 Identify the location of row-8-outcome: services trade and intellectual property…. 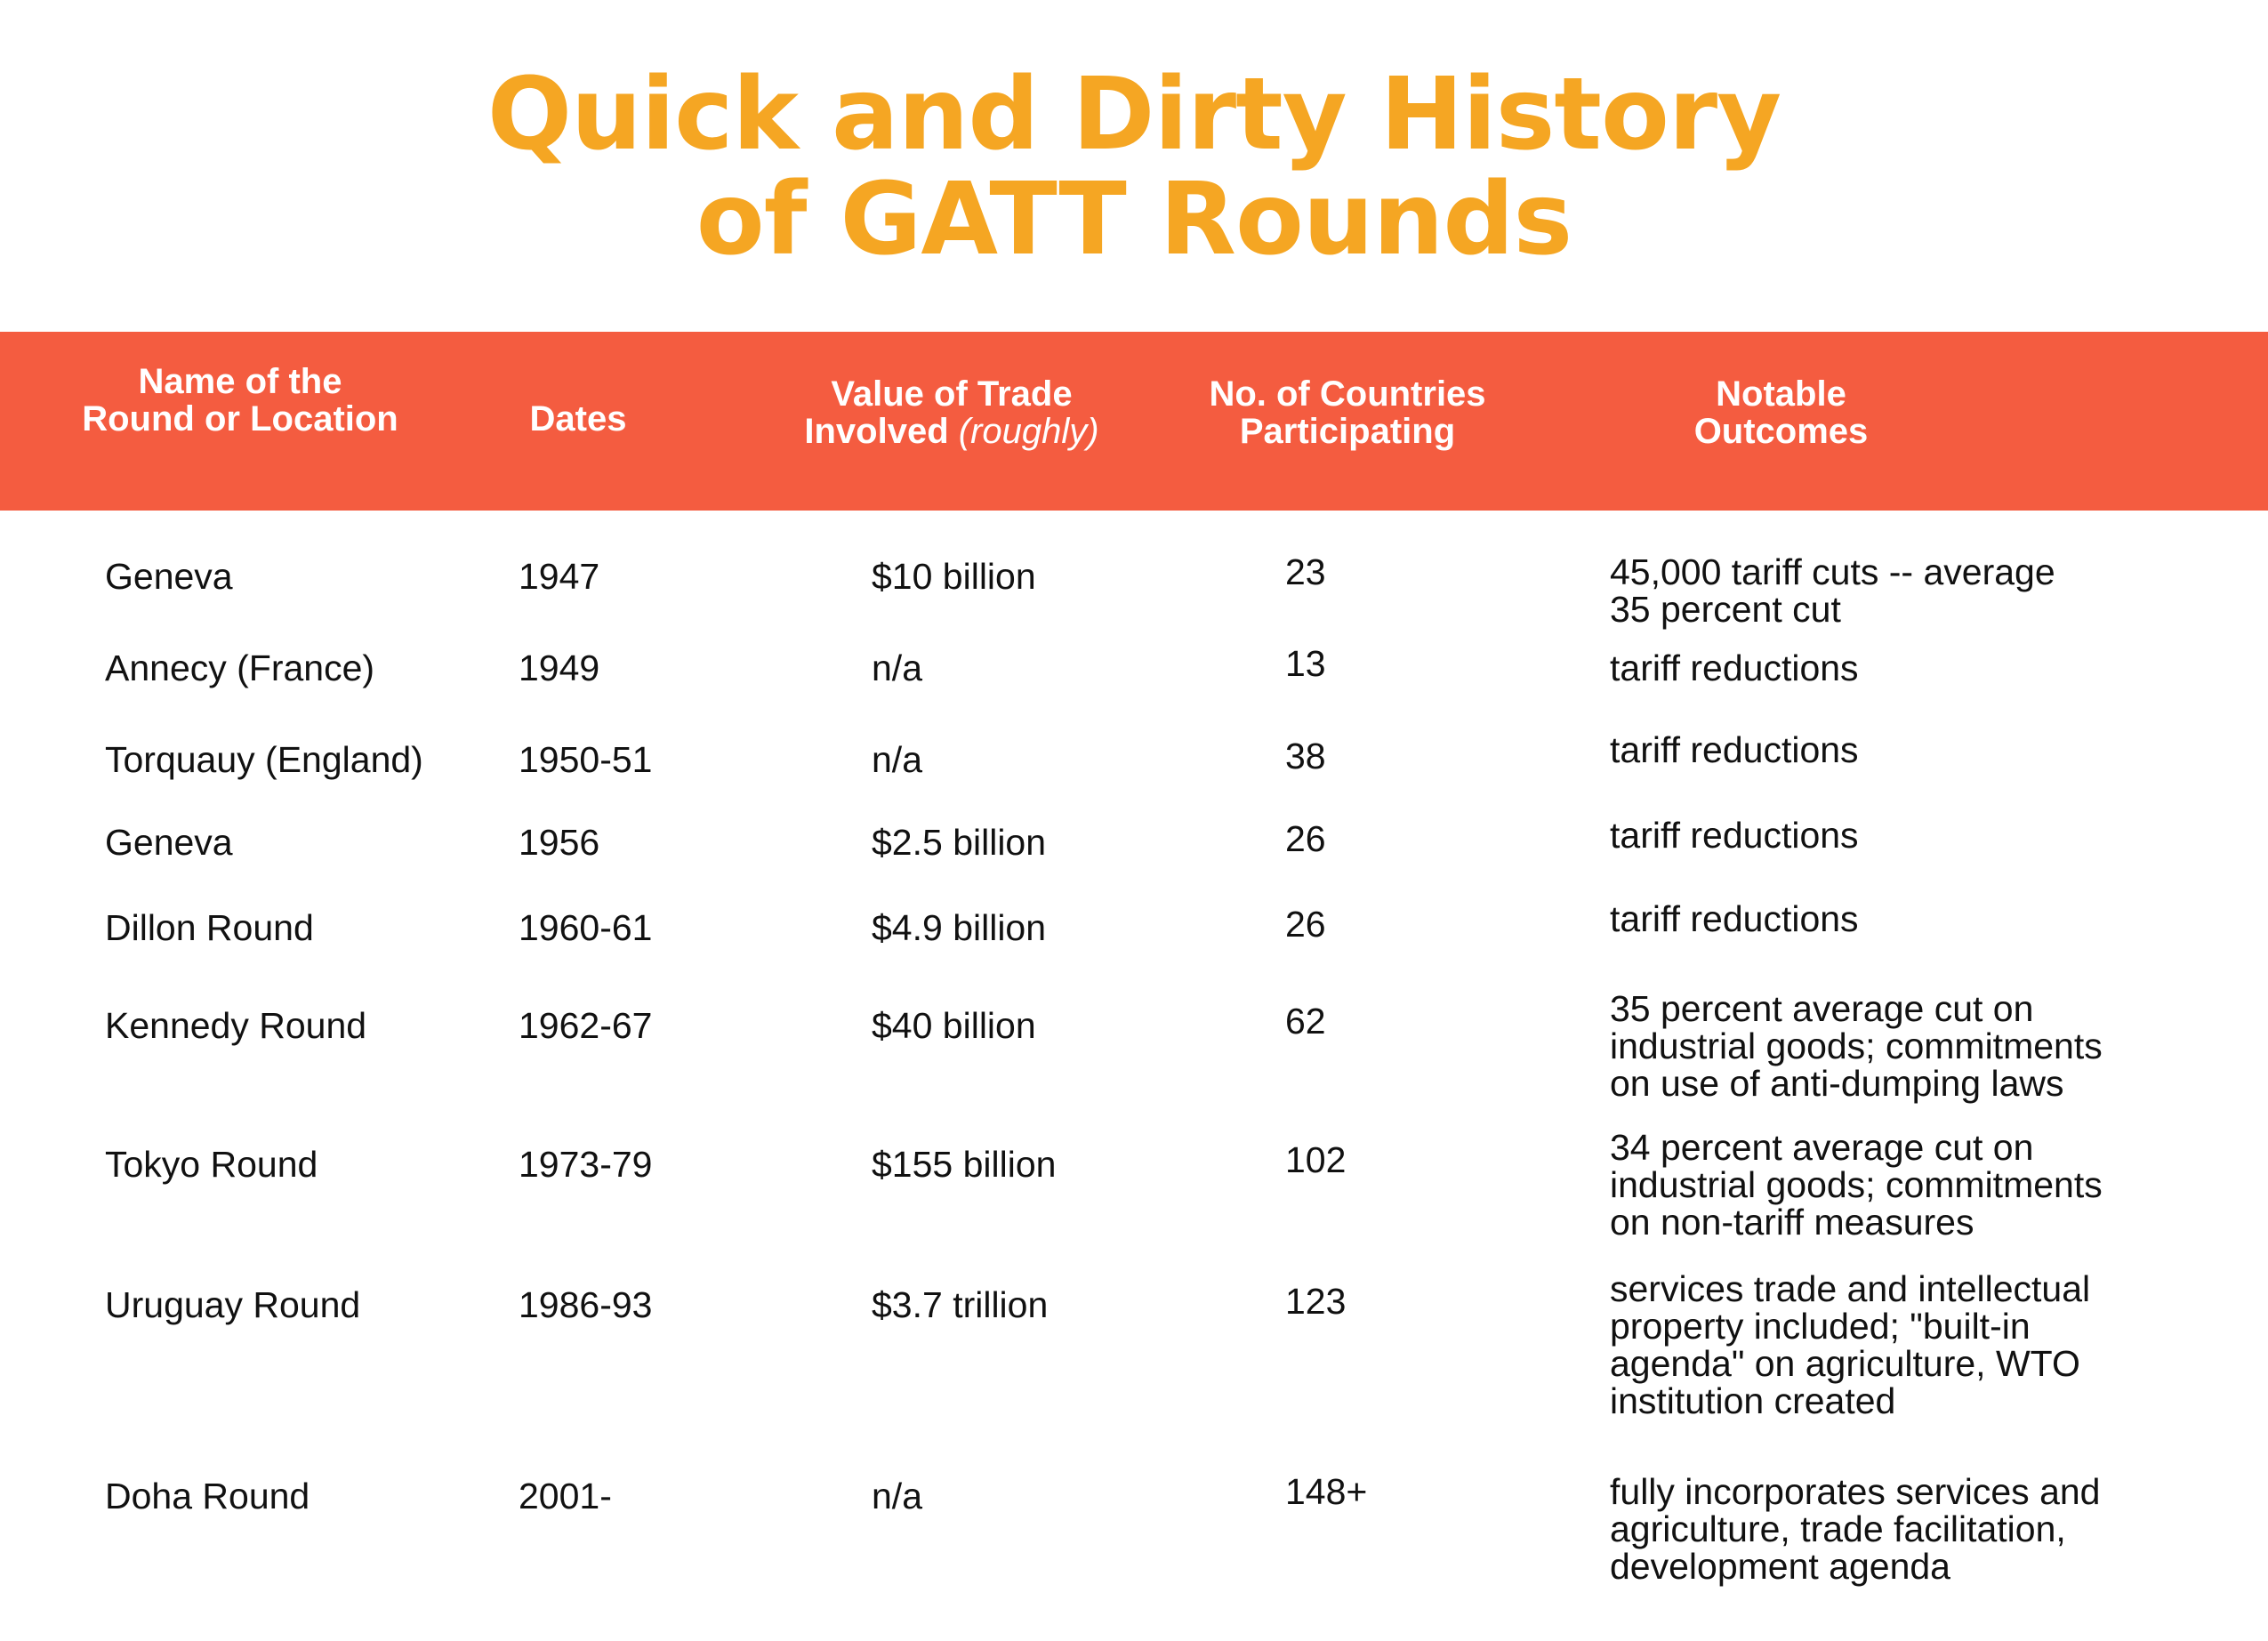
(1850, 1345).